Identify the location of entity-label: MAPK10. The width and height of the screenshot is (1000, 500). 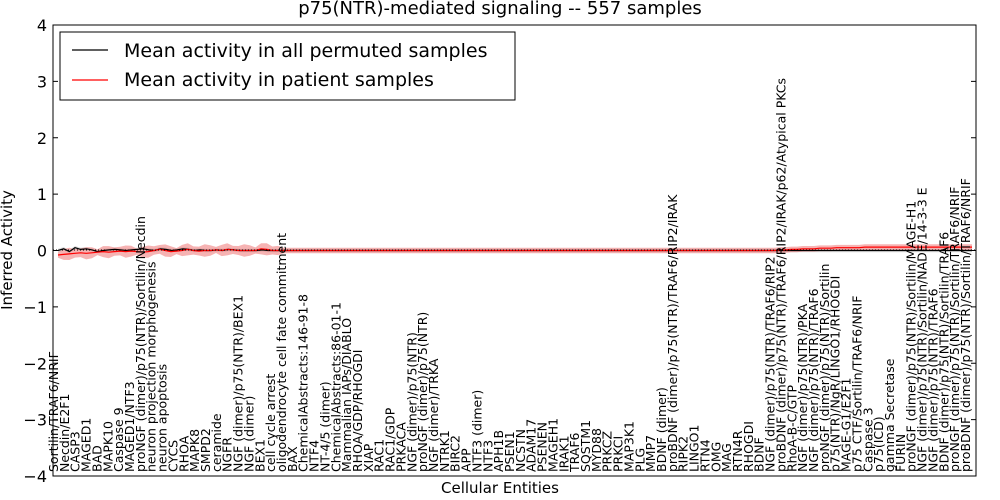
(107, 446).